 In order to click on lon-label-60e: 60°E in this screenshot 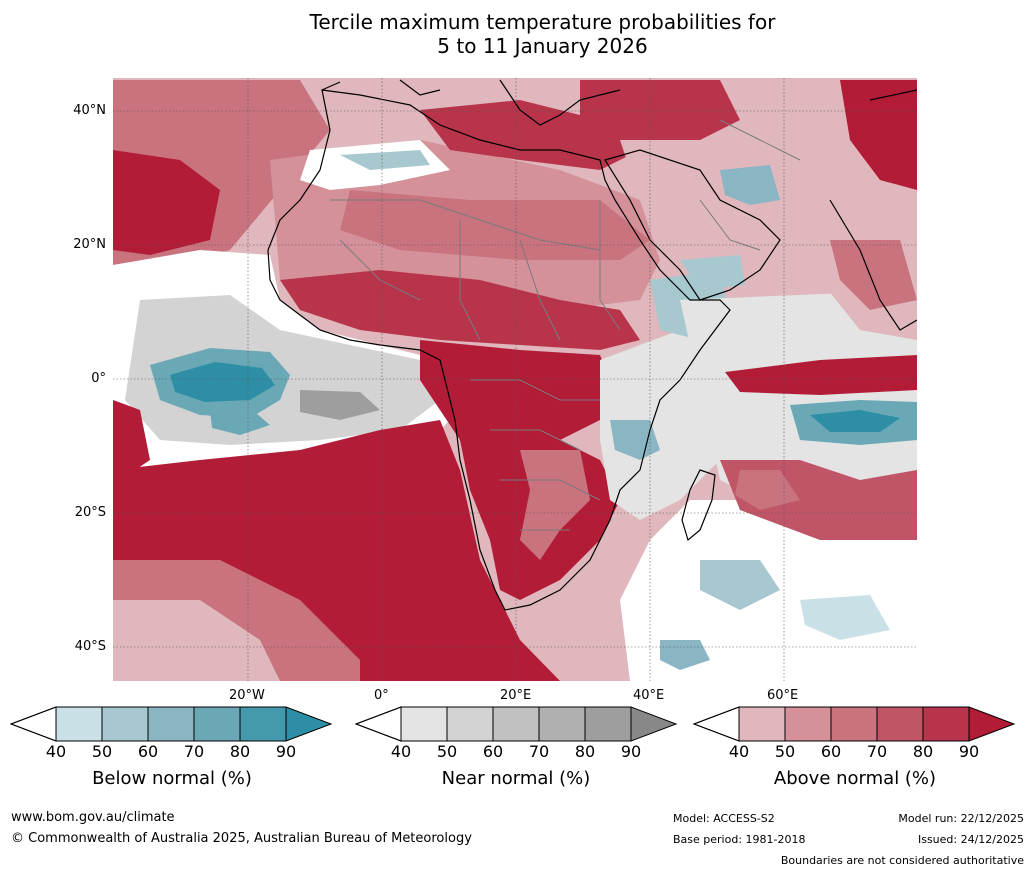, I will do `click(783, 695)`.